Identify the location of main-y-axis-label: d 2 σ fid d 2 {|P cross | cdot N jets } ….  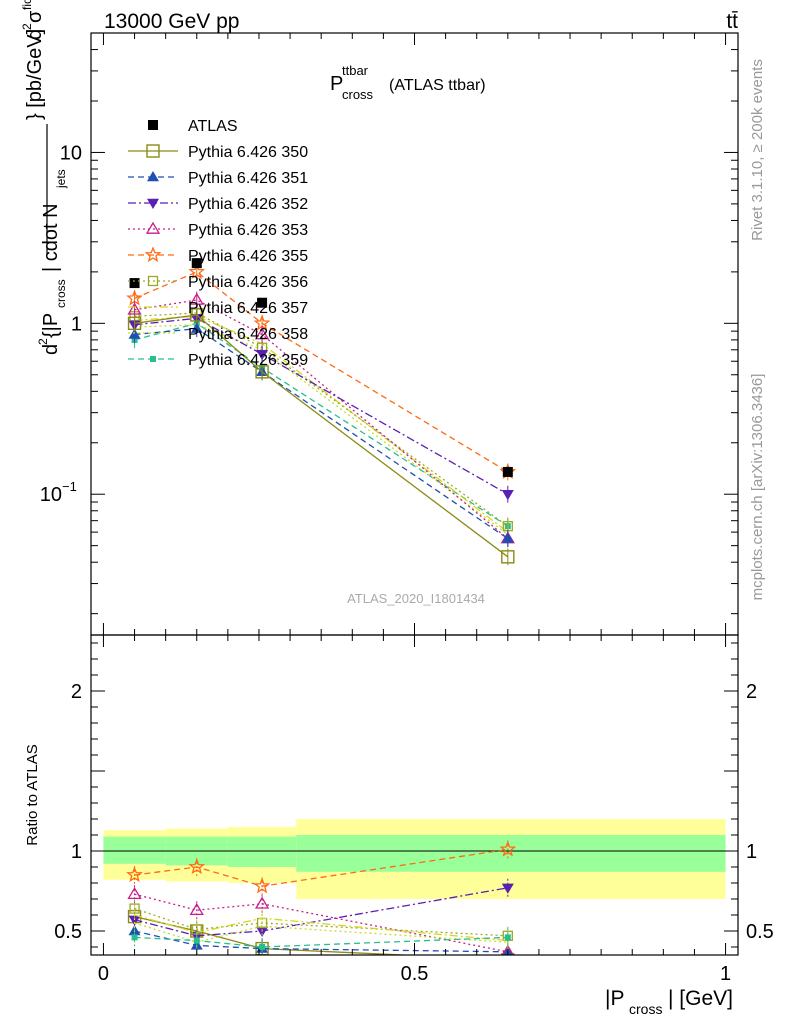
(44, 177).